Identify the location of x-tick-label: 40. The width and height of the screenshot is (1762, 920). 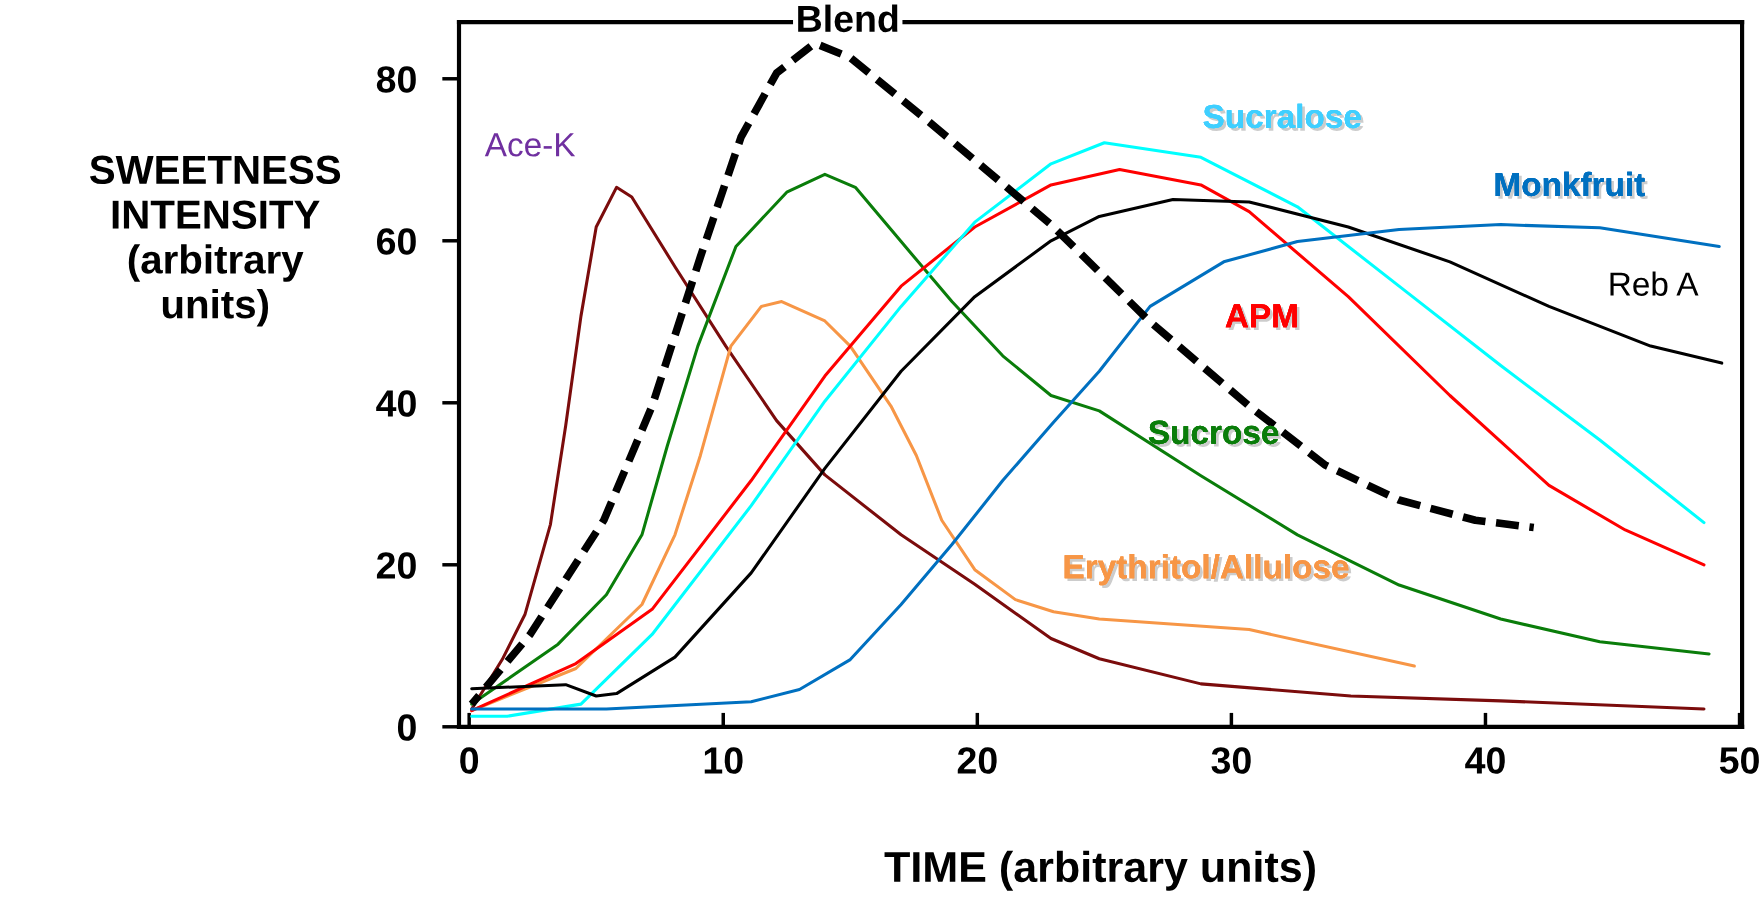
(1485, 760).